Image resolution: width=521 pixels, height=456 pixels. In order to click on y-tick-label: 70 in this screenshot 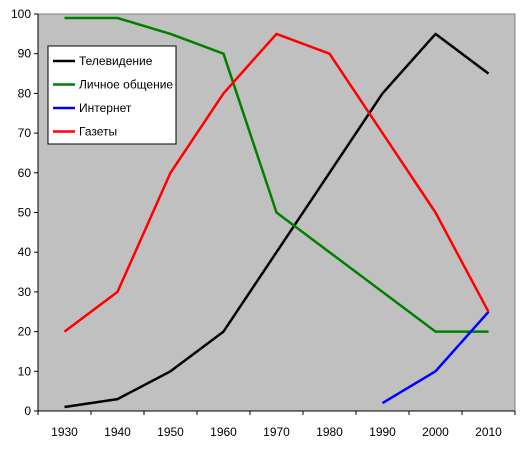, I will do `click(25, 133)`.